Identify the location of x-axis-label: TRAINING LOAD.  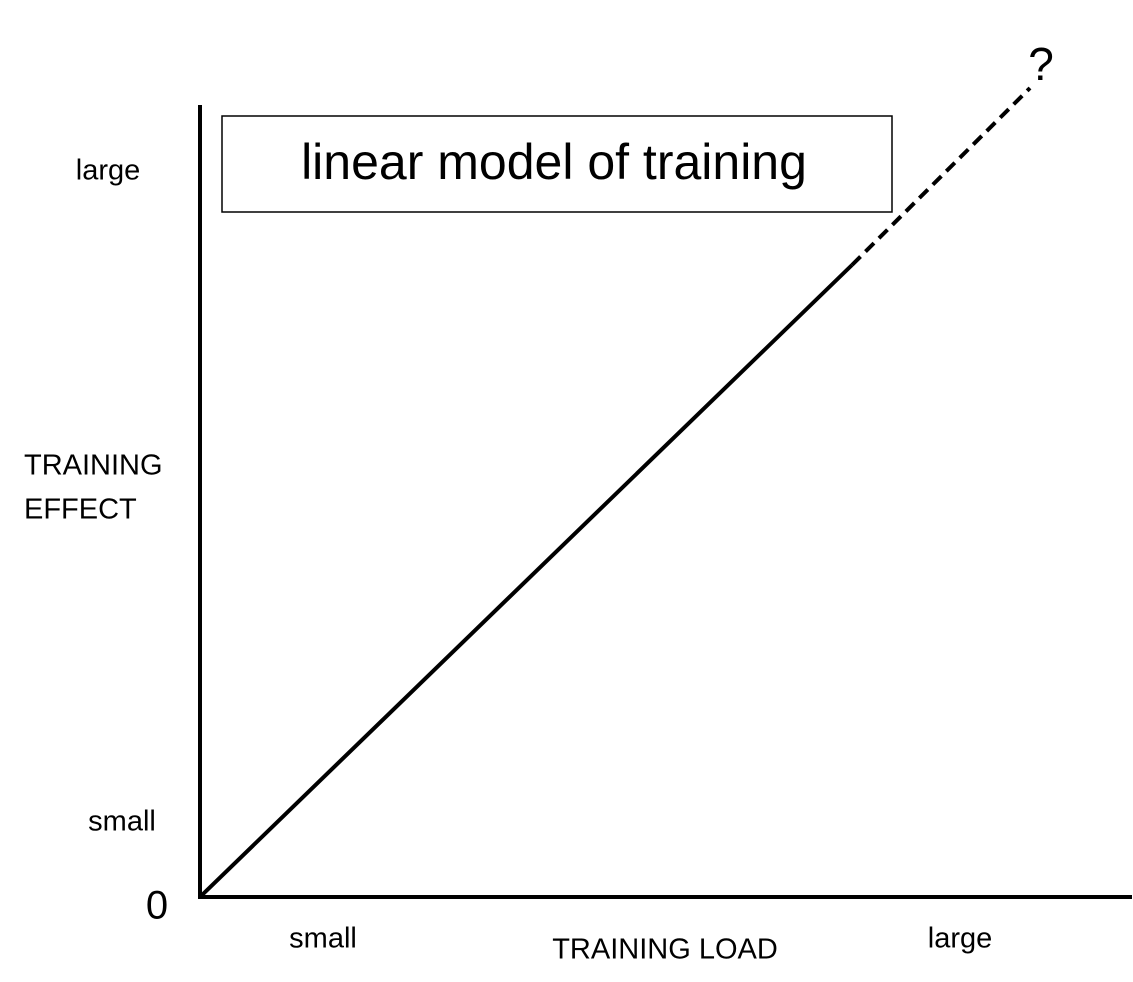
(665, 950).